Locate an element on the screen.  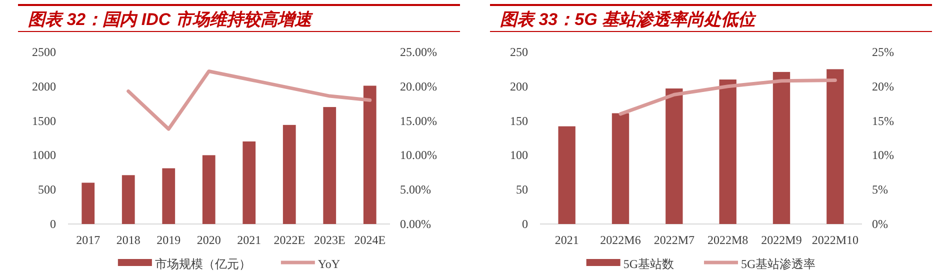
x-tick-label: 2024E is located at coordinates (370, 240).